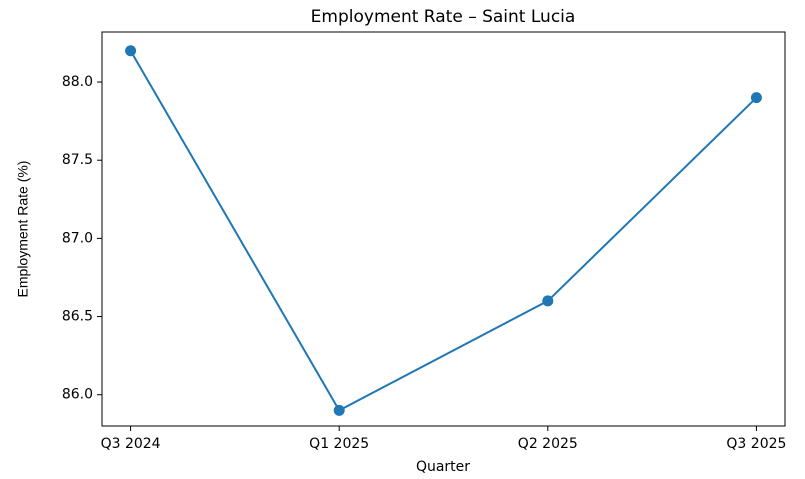  I want to click on y-tick-label: 86.0, so click(77, 395).